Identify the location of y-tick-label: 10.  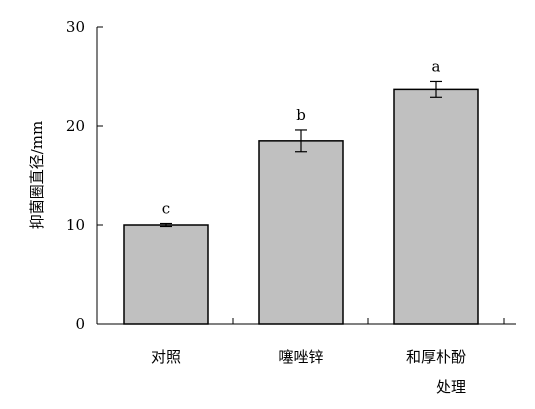
(75, 225).